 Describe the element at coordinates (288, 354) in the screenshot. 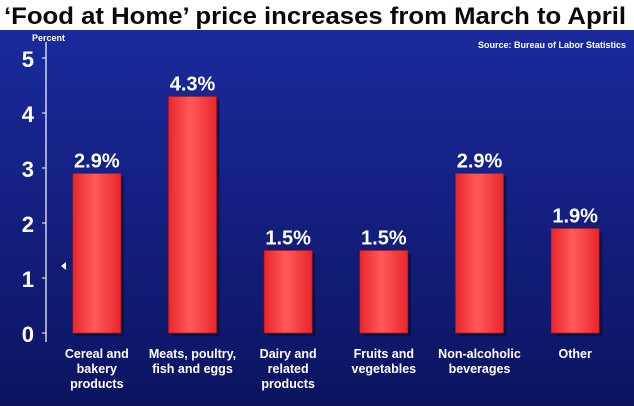

I see `x-tick-label: Dairy and` at that location.